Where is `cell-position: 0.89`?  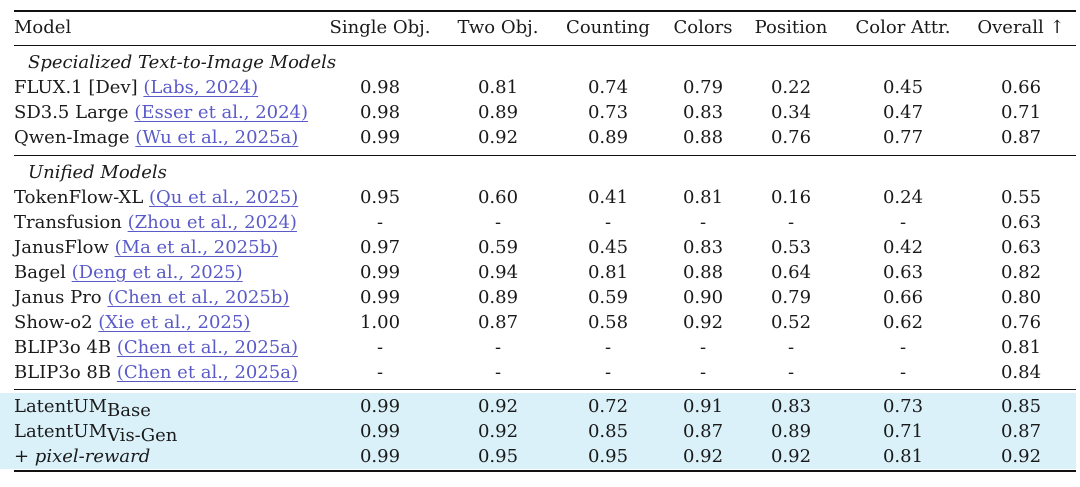 cell-position: 0.89 is located at coordinates (791, 431).